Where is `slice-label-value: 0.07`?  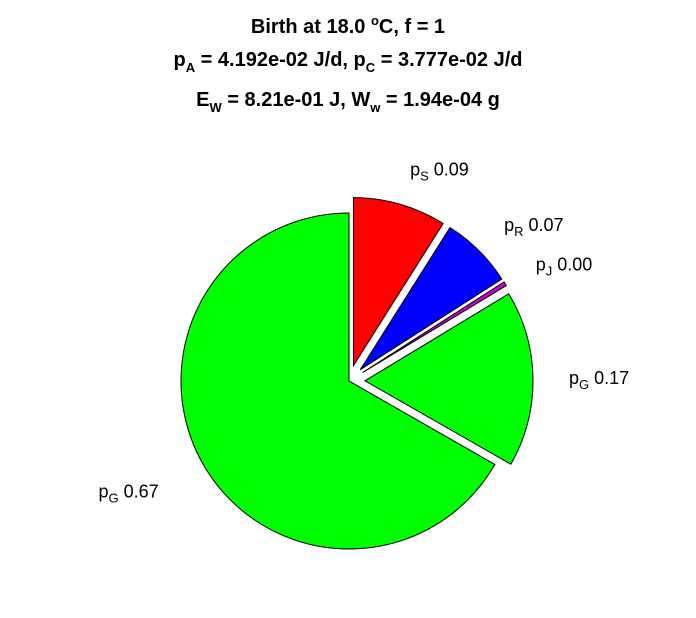
slice-label-value: 0.07 is located at coordinates (544, 225).